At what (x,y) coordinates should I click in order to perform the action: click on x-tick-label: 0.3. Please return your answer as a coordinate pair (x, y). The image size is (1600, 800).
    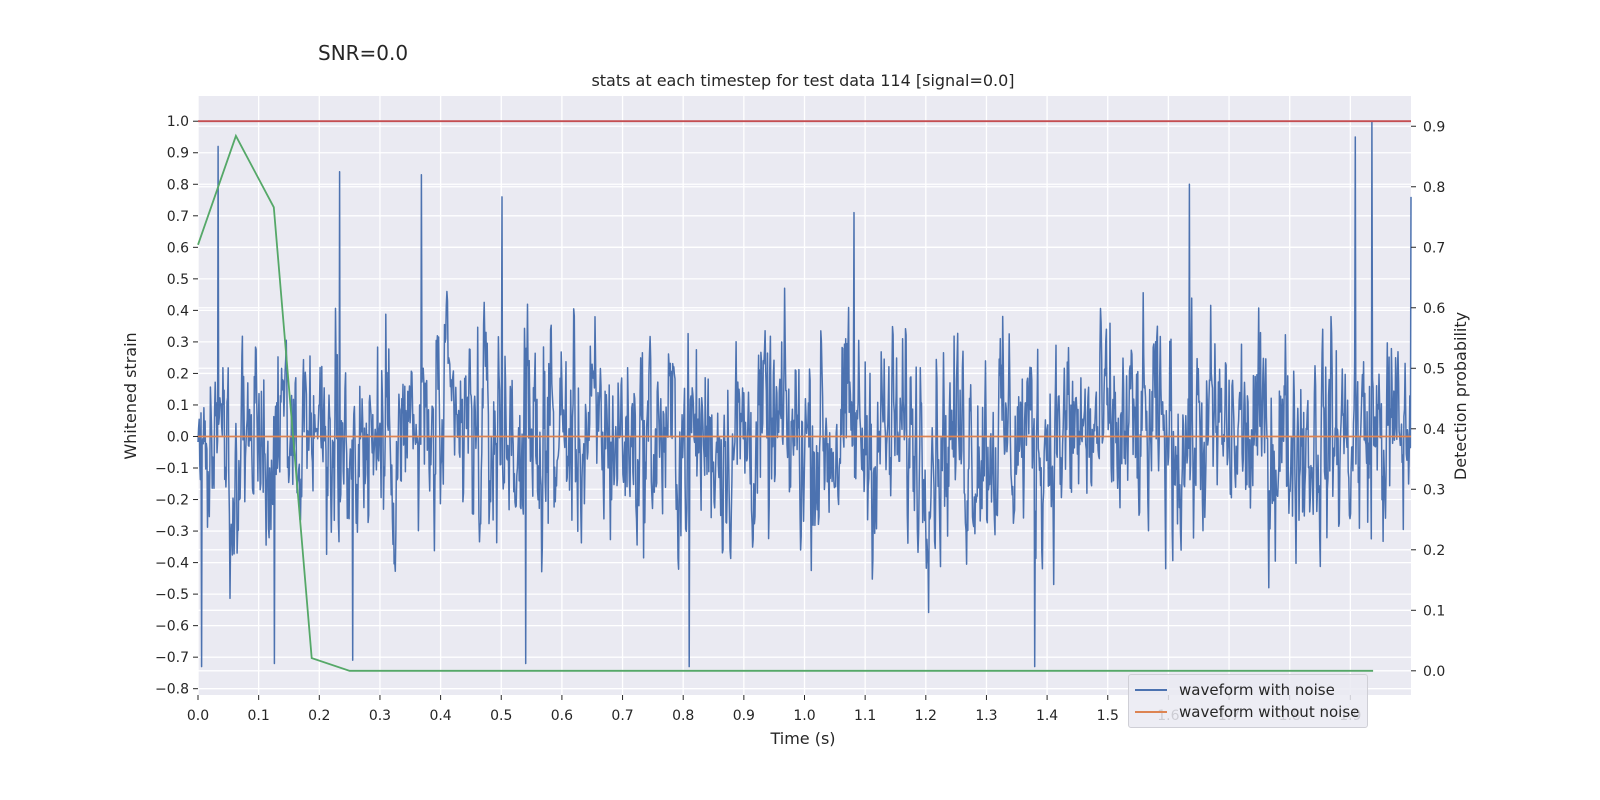
    Looking at the image, I should click on (380, 716).